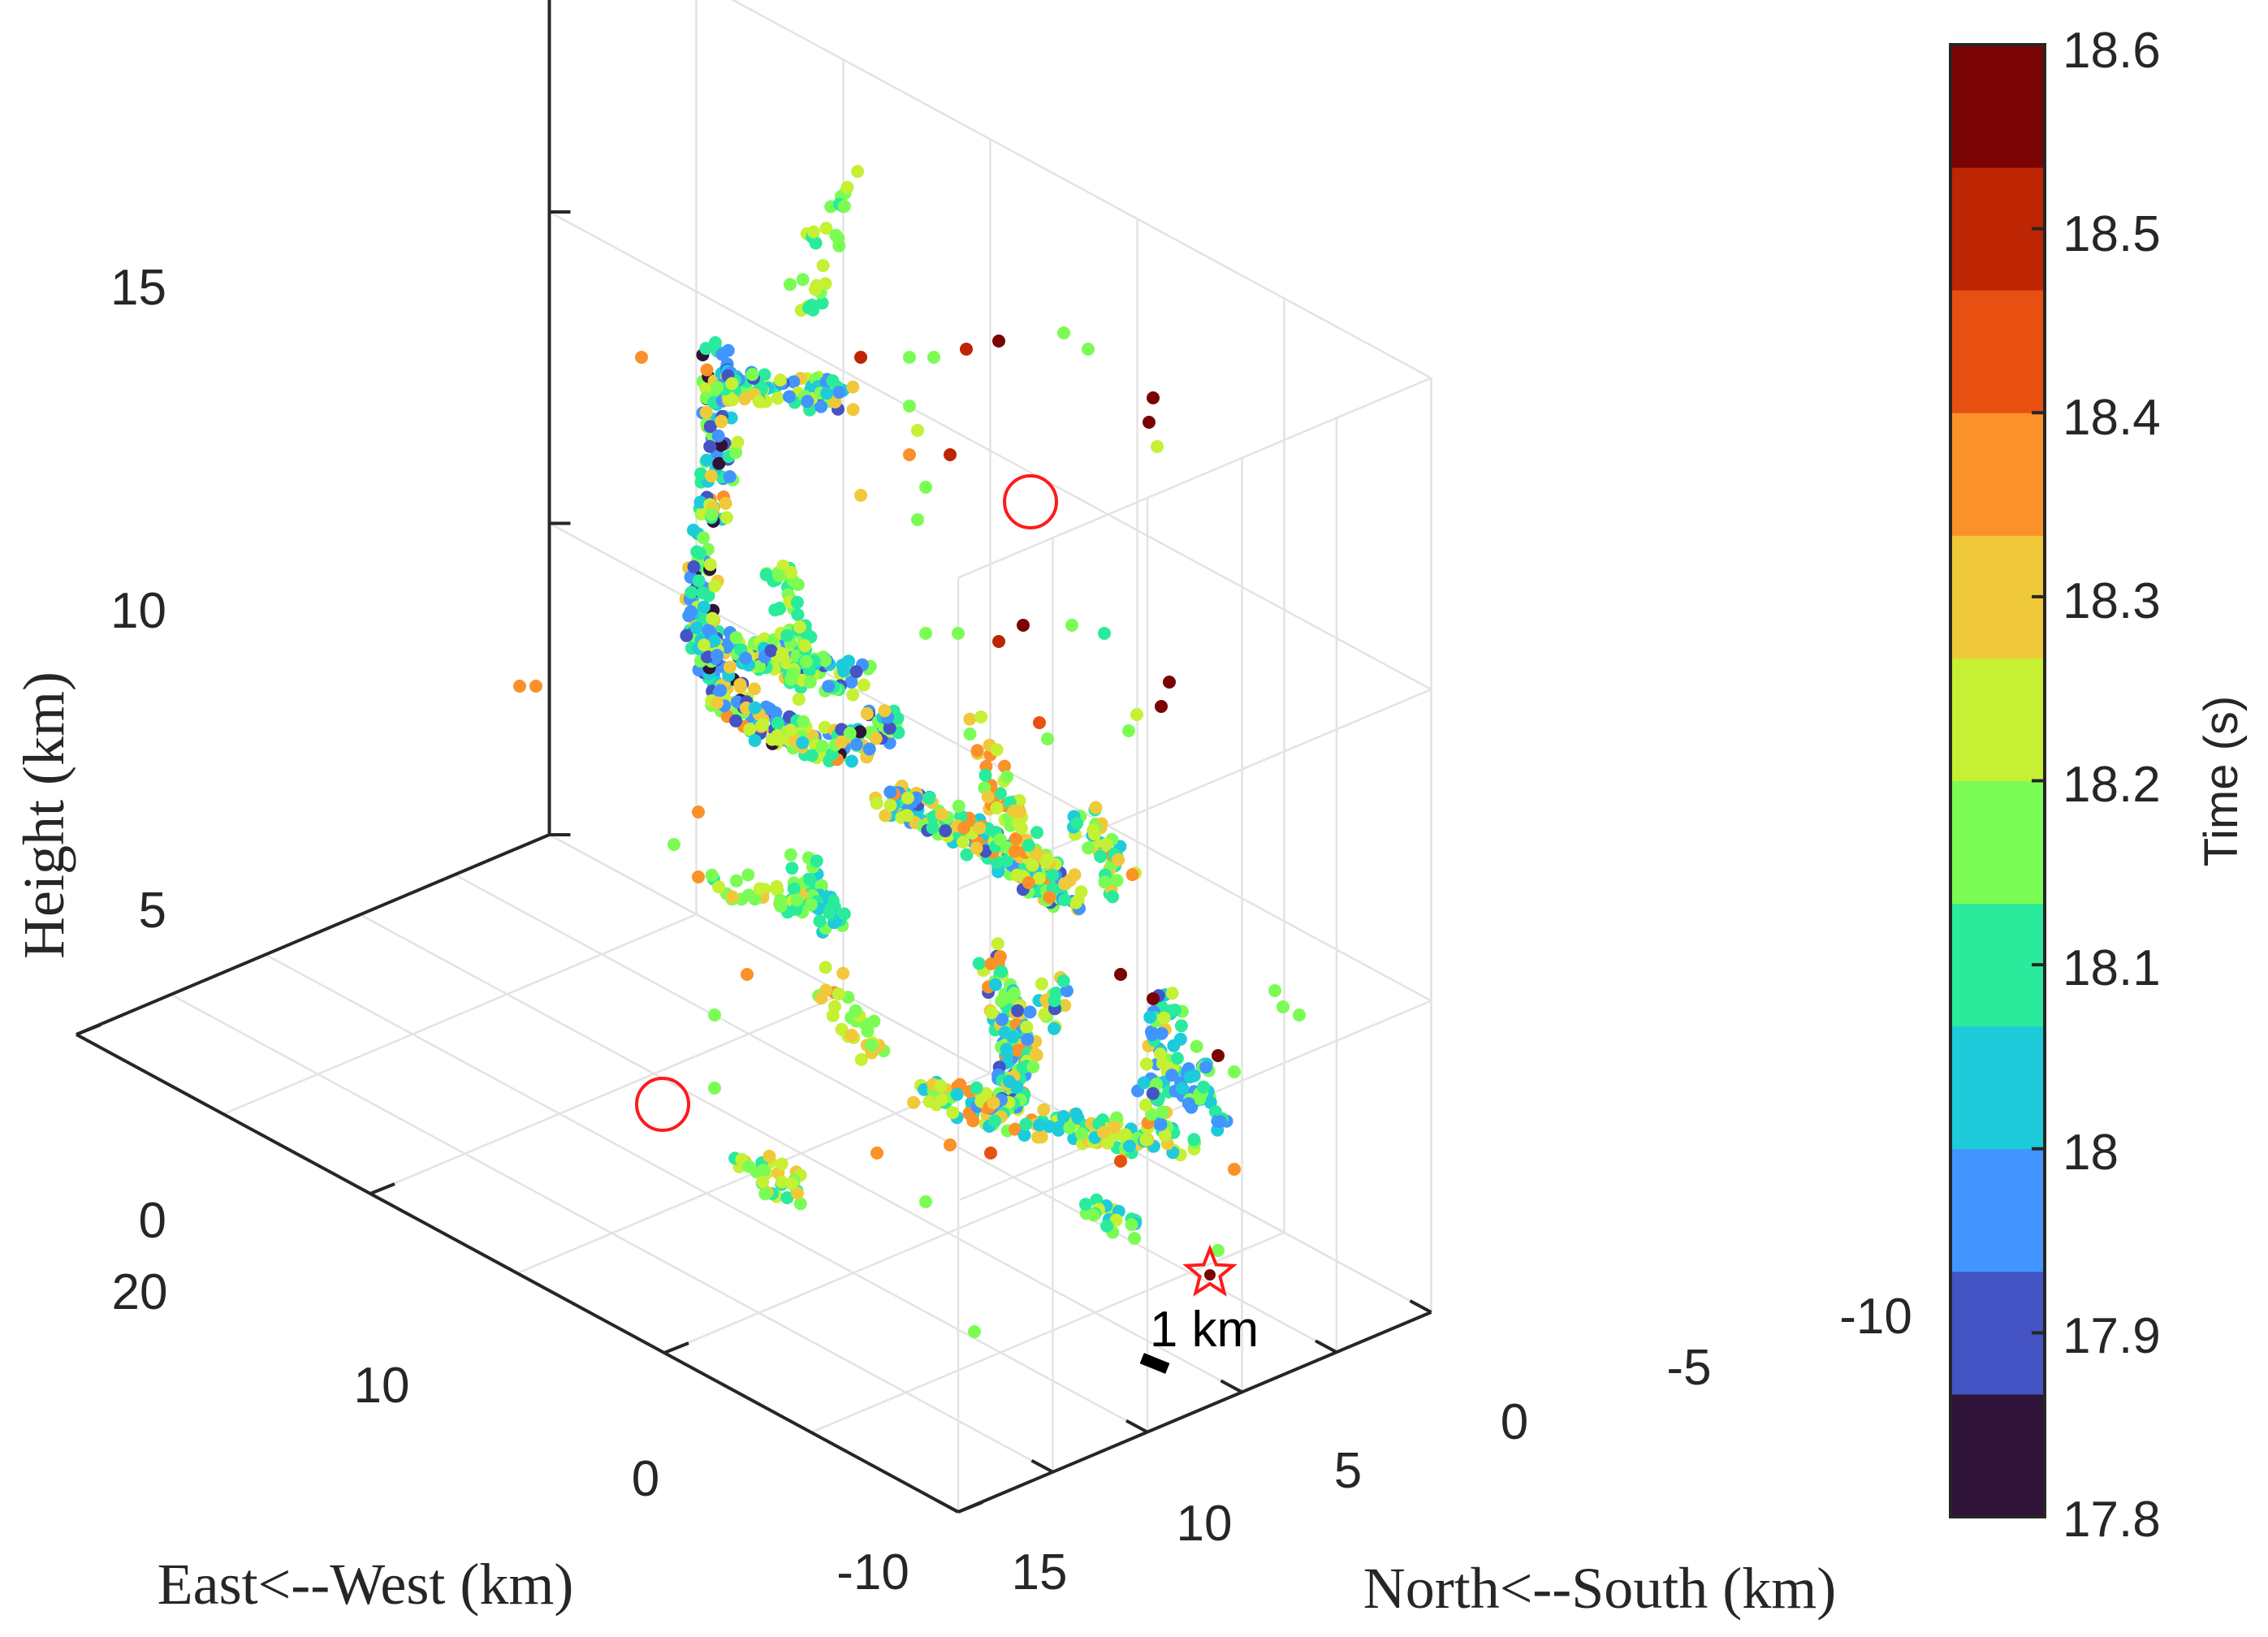 This screenshot has height=1637, width=2268. What do you see at coordinates (1154, 1363) in the screenshot?
I see `scale-bar` at bounding box center [1154, 1363].